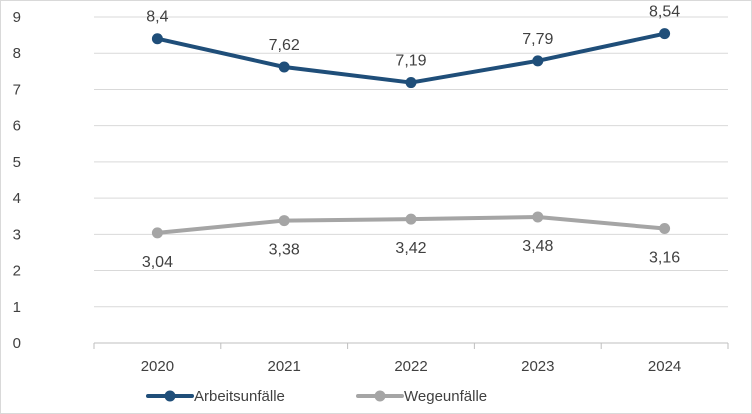 This screenshot has height=414, width=752. I want to click on data-label: 3,04, so click(157, 262).